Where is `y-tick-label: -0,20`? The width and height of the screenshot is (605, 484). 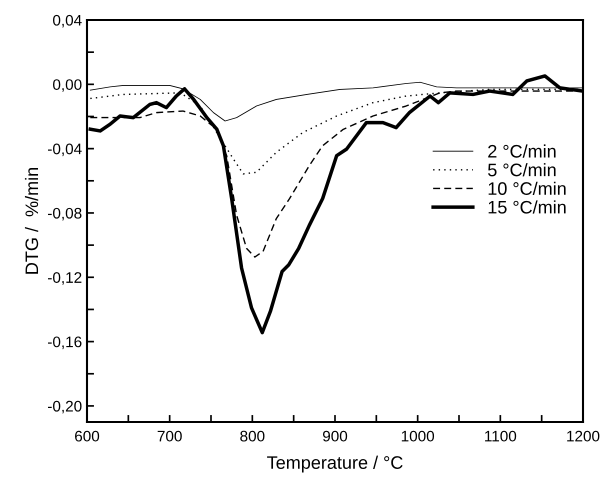 y-tick-label: -0,20 is located at coordinates (65, 407).